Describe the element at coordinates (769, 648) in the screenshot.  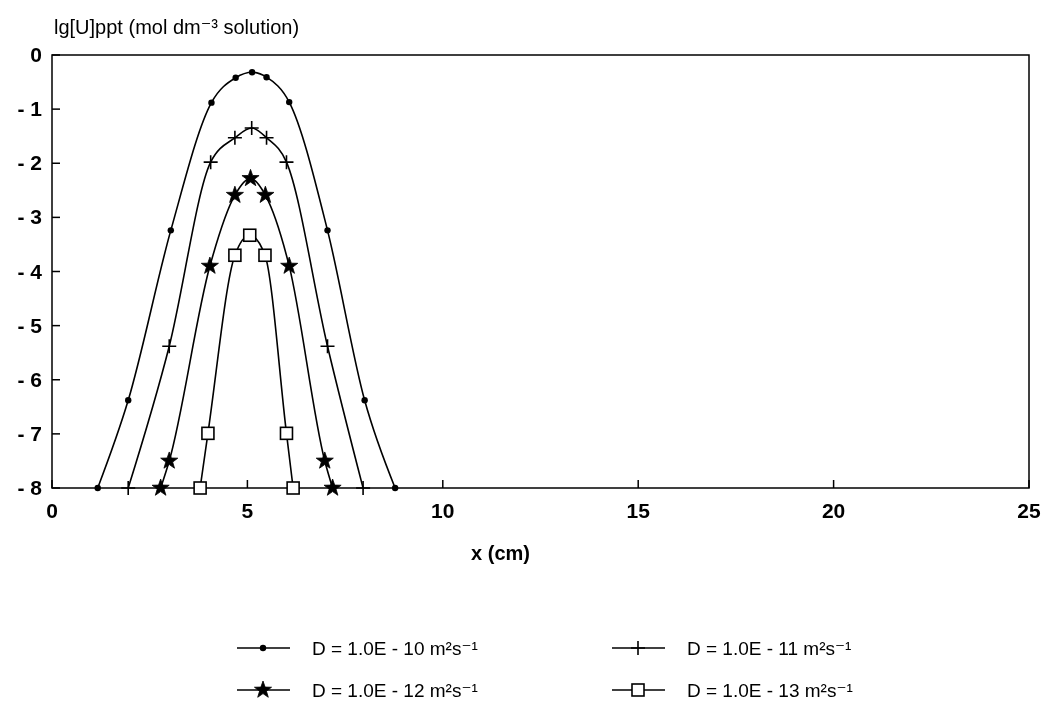
I see `legend-label: D = 1.0E - 11 m²s⁻¹` at that location.